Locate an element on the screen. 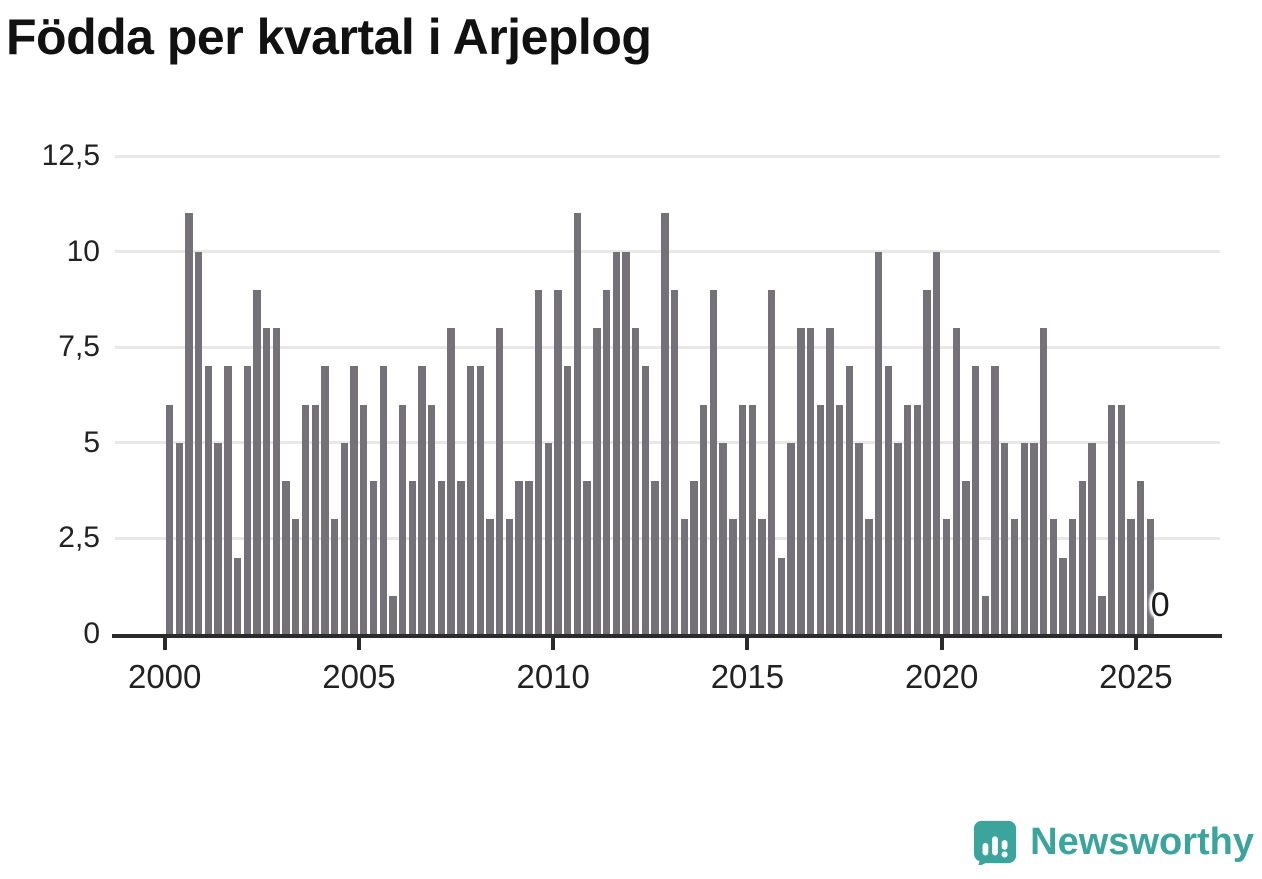 The width and height of the screenshot is (1262, 879). bar-2008-q3 is located at coordinates (500, 481).